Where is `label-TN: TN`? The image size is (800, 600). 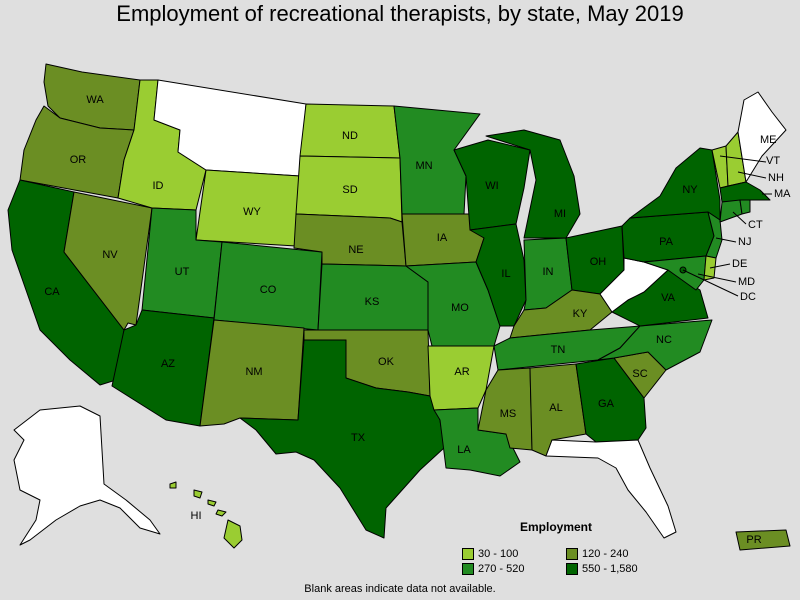
label-TN: TN is located at coordinates (558, 350).